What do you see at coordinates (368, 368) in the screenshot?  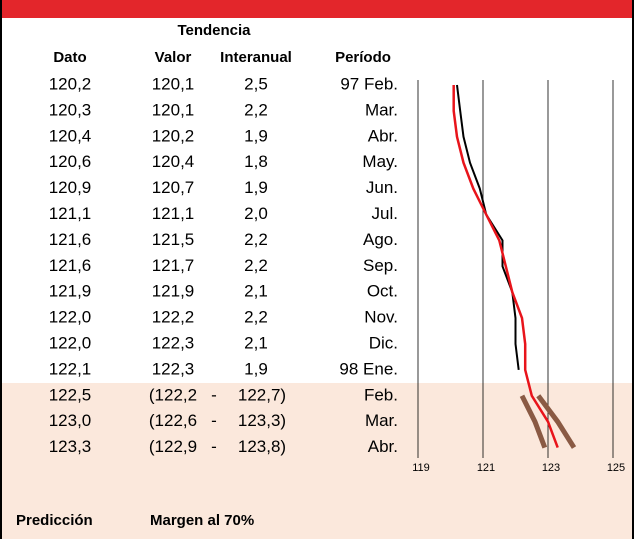 I see `cell: 98 Ene.` at bounding box center [368, 368].